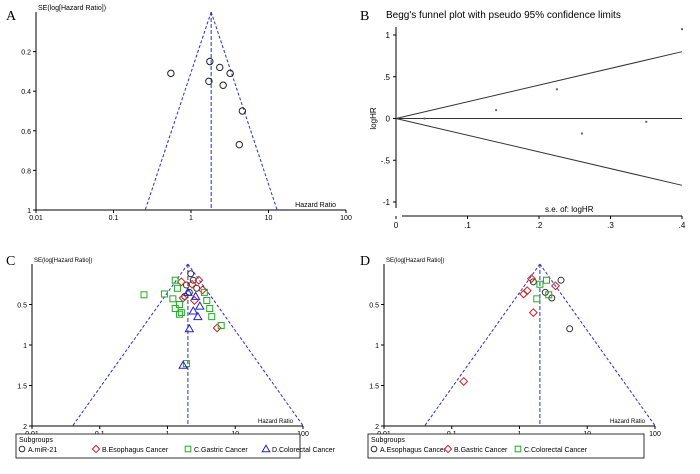  I want to click on legend-title: Subgroups, so click(388, 440).